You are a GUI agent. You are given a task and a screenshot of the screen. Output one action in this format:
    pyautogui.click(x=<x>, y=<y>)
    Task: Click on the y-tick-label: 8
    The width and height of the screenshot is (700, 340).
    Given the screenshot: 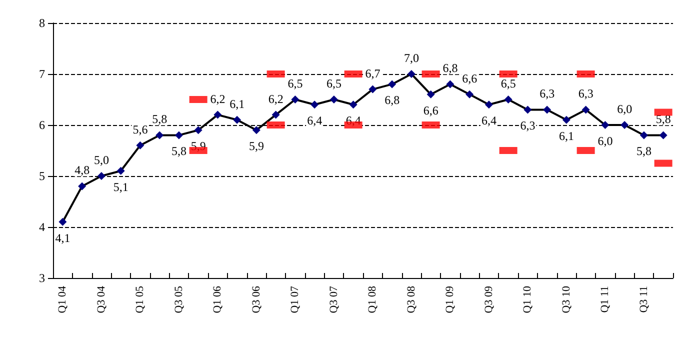 What is the action you would take?
    pyautogui.click(x=42, y=23)
    